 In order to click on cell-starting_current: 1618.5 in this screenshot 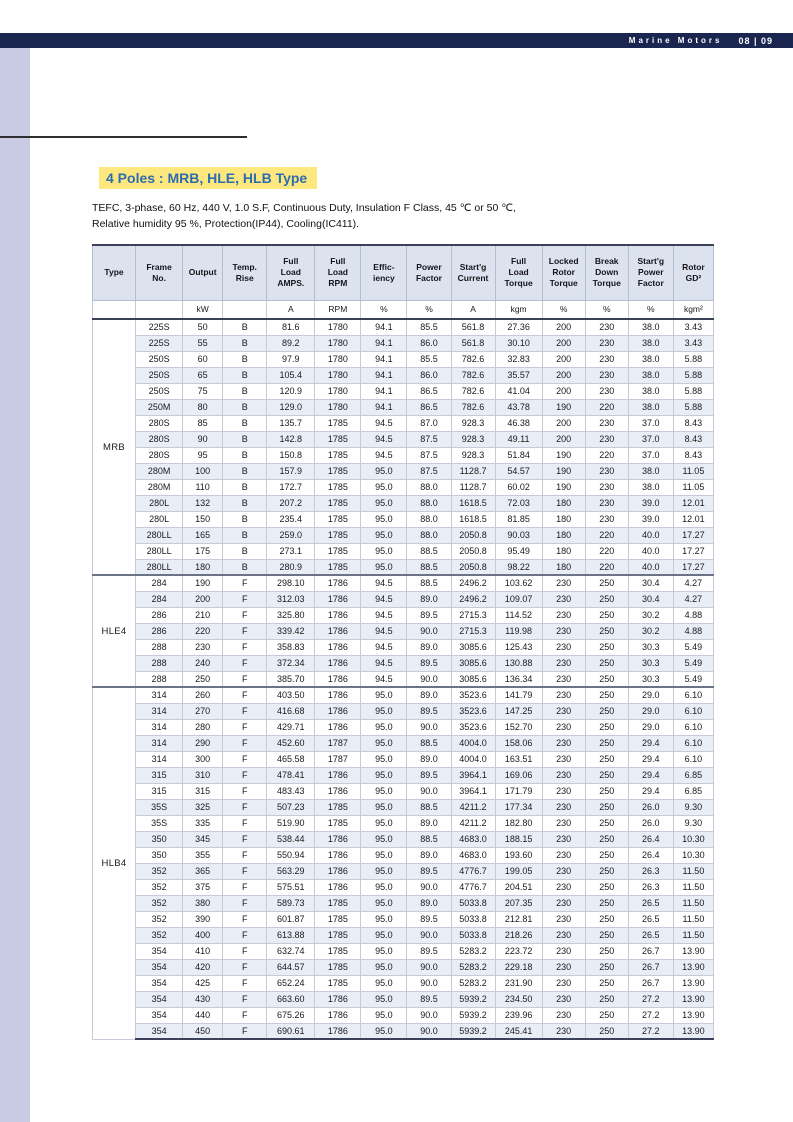, I will do `click(473, 519)`.